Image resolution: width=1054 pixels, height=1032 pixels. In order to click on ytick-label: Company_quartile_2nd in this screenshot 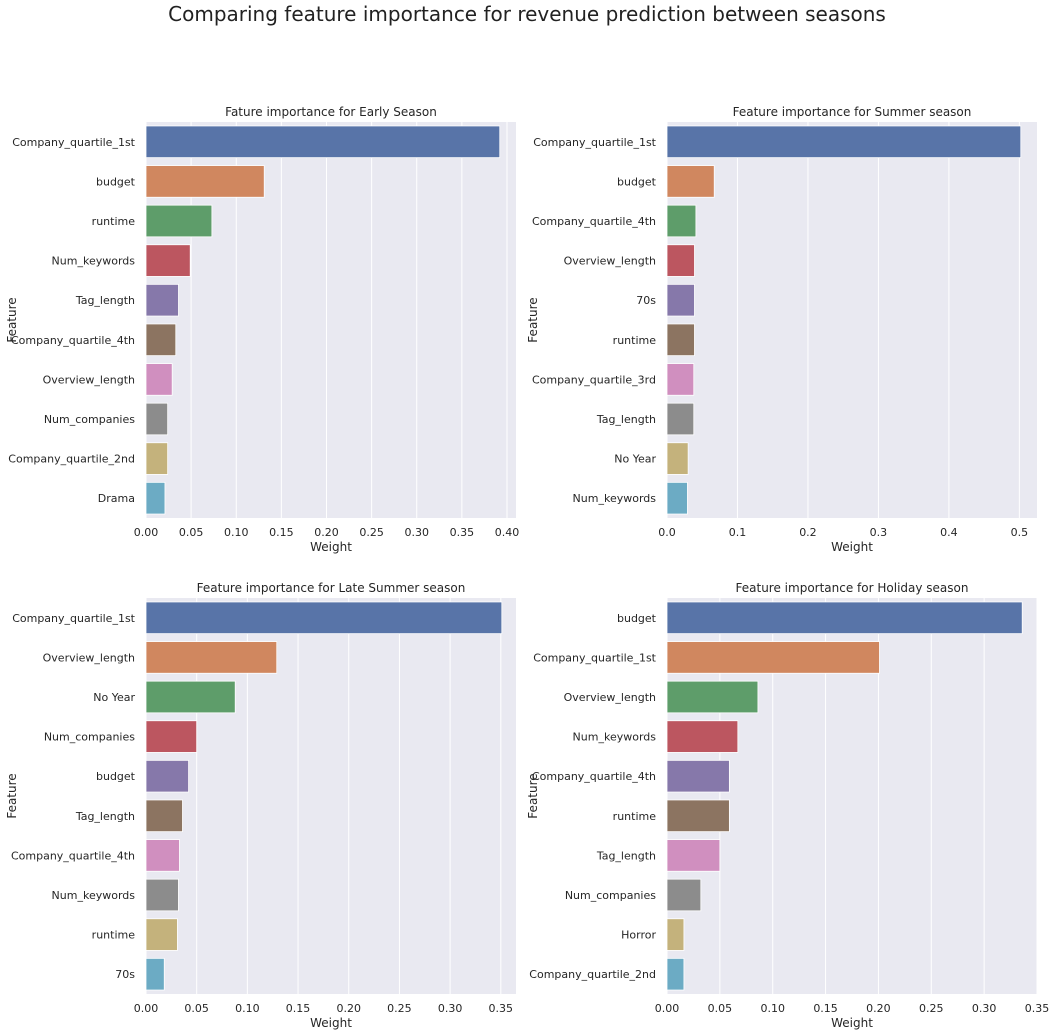, I will do `click(71, 459)`.